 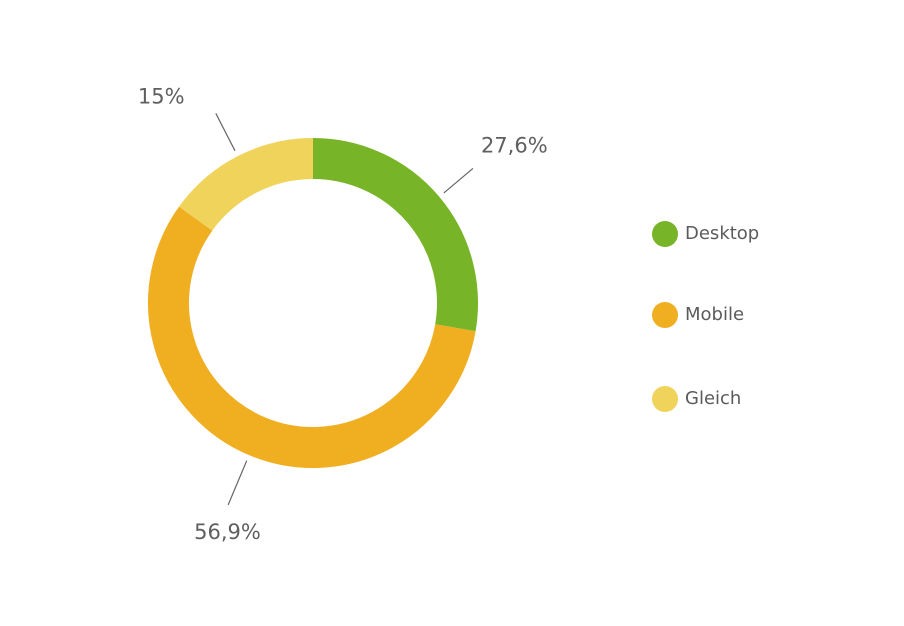 I want to click on leader-line-desktop, so click(x=458, y=181).